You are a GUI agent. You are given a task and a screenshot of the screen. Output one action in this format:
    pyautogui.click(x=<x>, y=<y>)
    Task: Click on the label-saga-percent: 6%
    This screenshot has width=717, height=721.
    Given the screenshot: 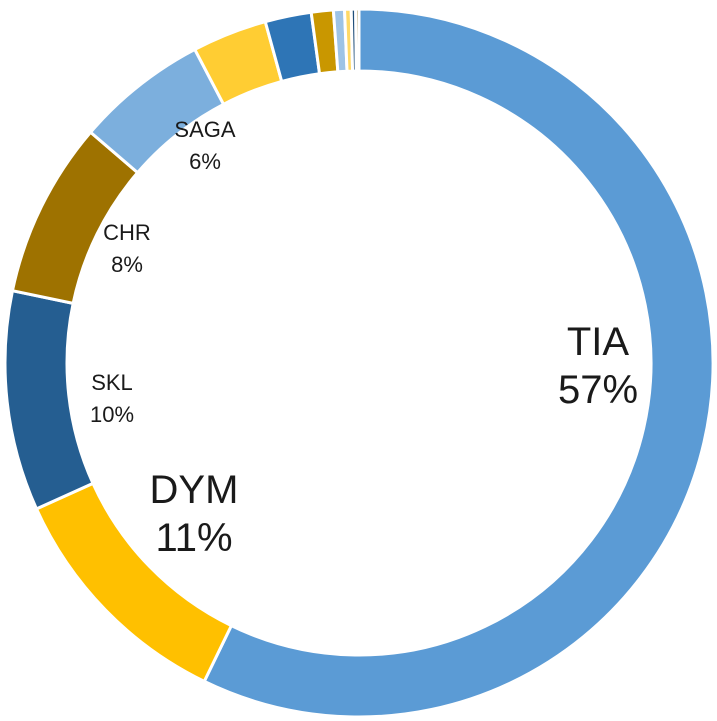 What is the action you would take?
    pyautogui.click(x=205, y=161)
    